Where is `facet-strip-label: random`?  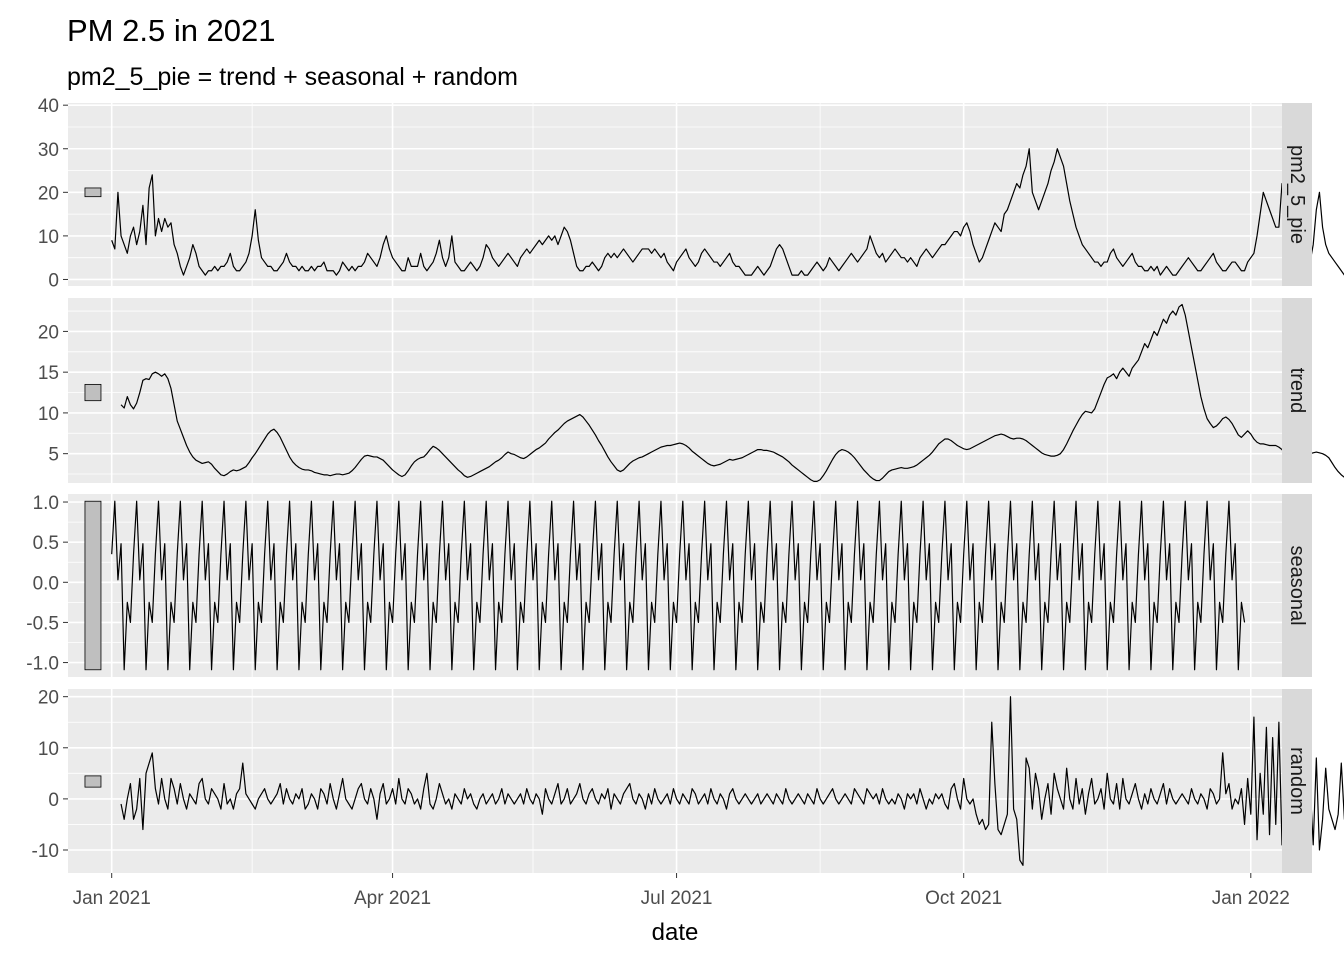 facet-strip-label: random is located at coordinates (1297, 781).